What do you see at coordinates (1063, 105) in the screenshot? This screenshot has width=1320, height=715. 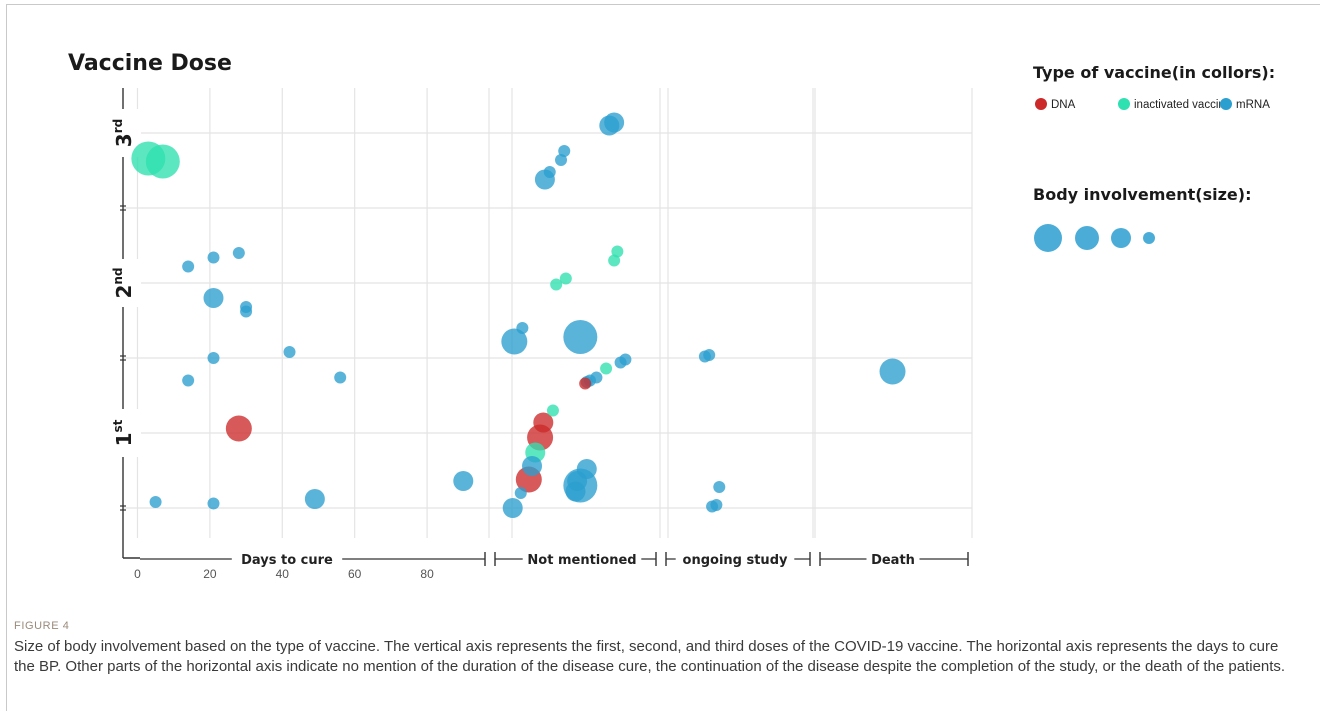 I see `legend-label: DNA` at bounding box center [1063, 105].